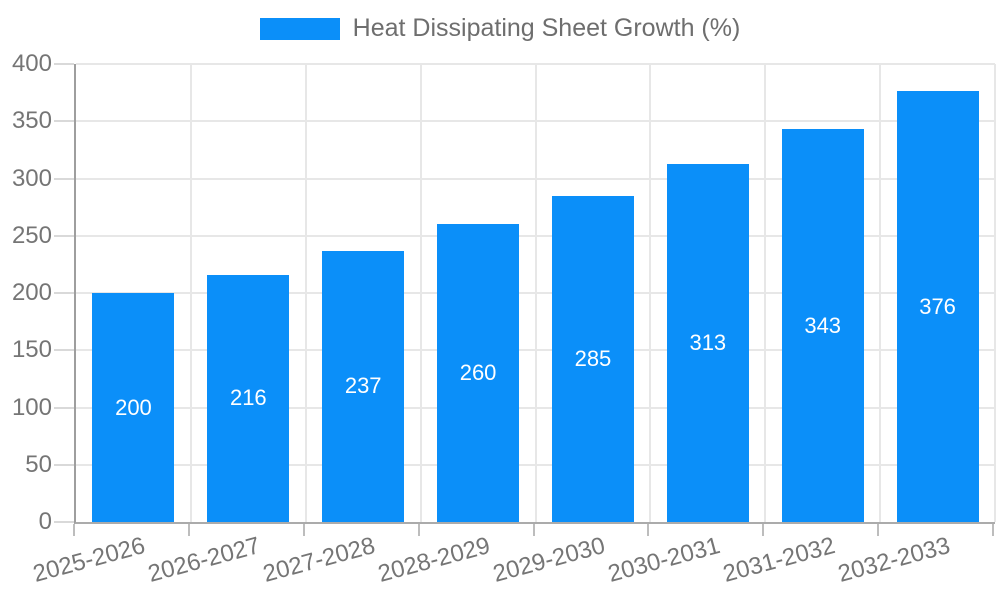  Describe the element at coordinates (546, 28) in the screenshot. I see `legend-label: Heat Dissipating Sheet Growth (%)` at that location.